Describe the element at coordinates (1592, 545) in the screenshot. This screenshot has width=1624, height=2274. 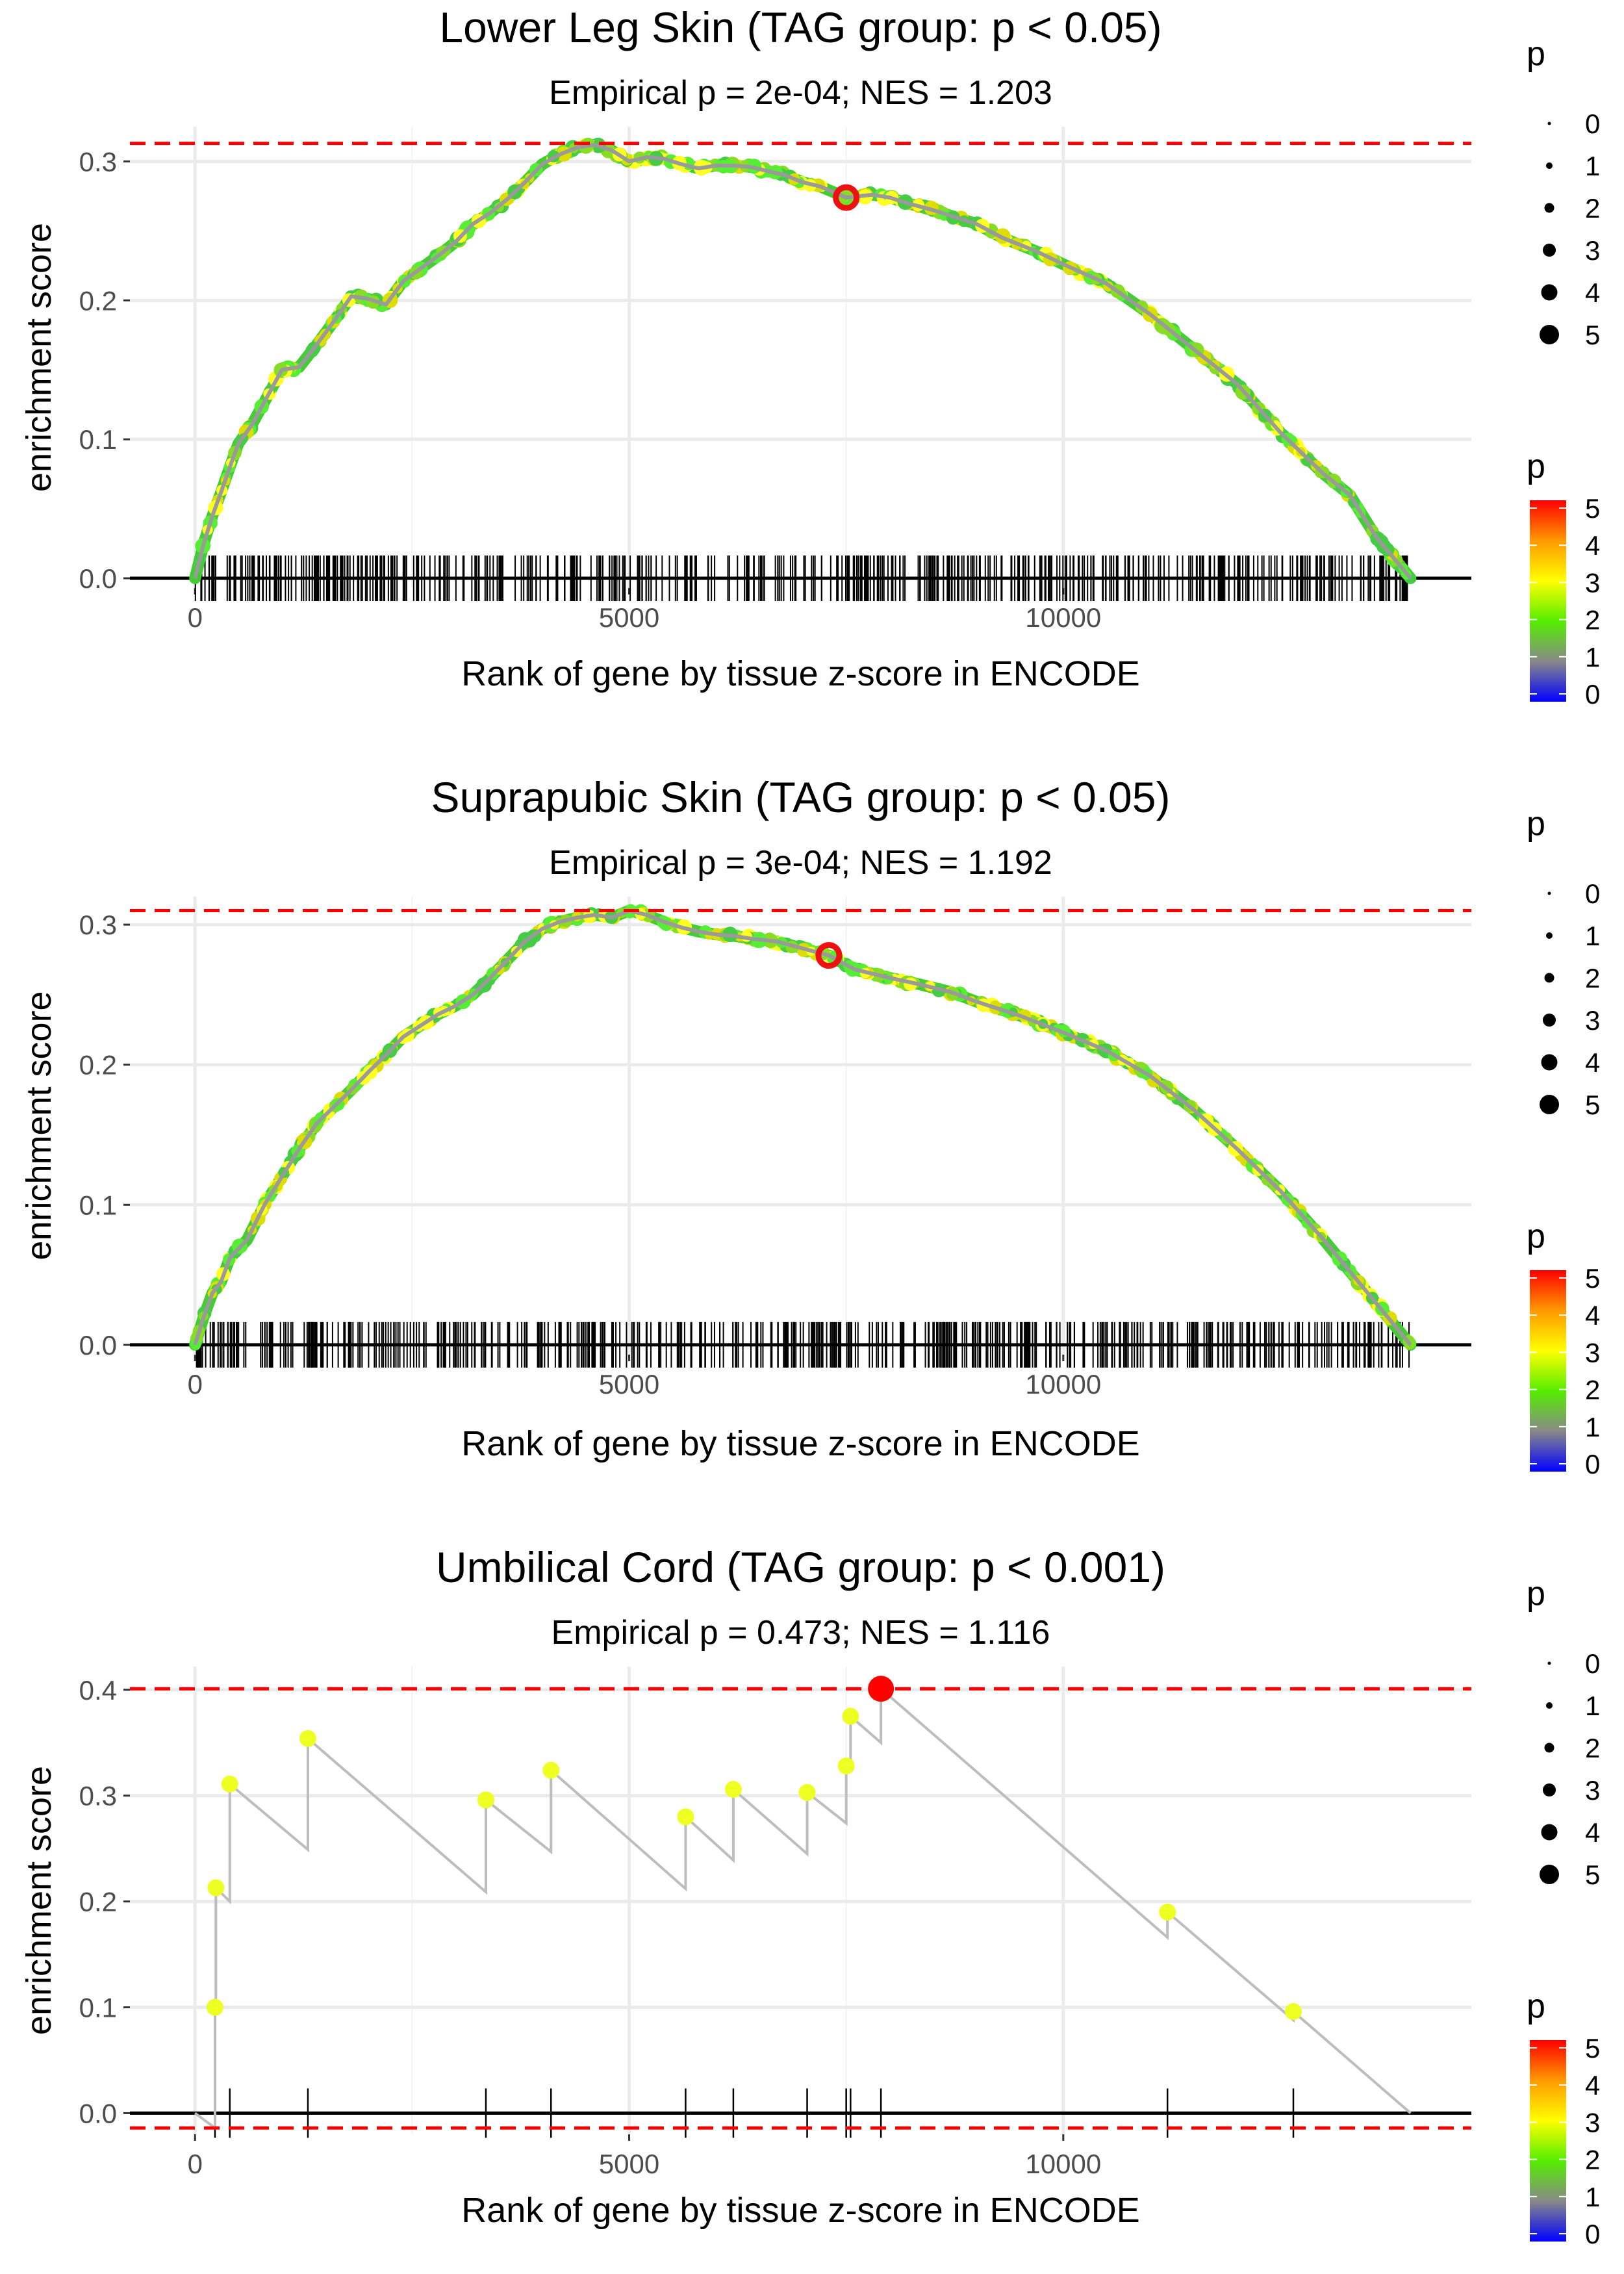
I see `color-legend-label: 4` at that location.